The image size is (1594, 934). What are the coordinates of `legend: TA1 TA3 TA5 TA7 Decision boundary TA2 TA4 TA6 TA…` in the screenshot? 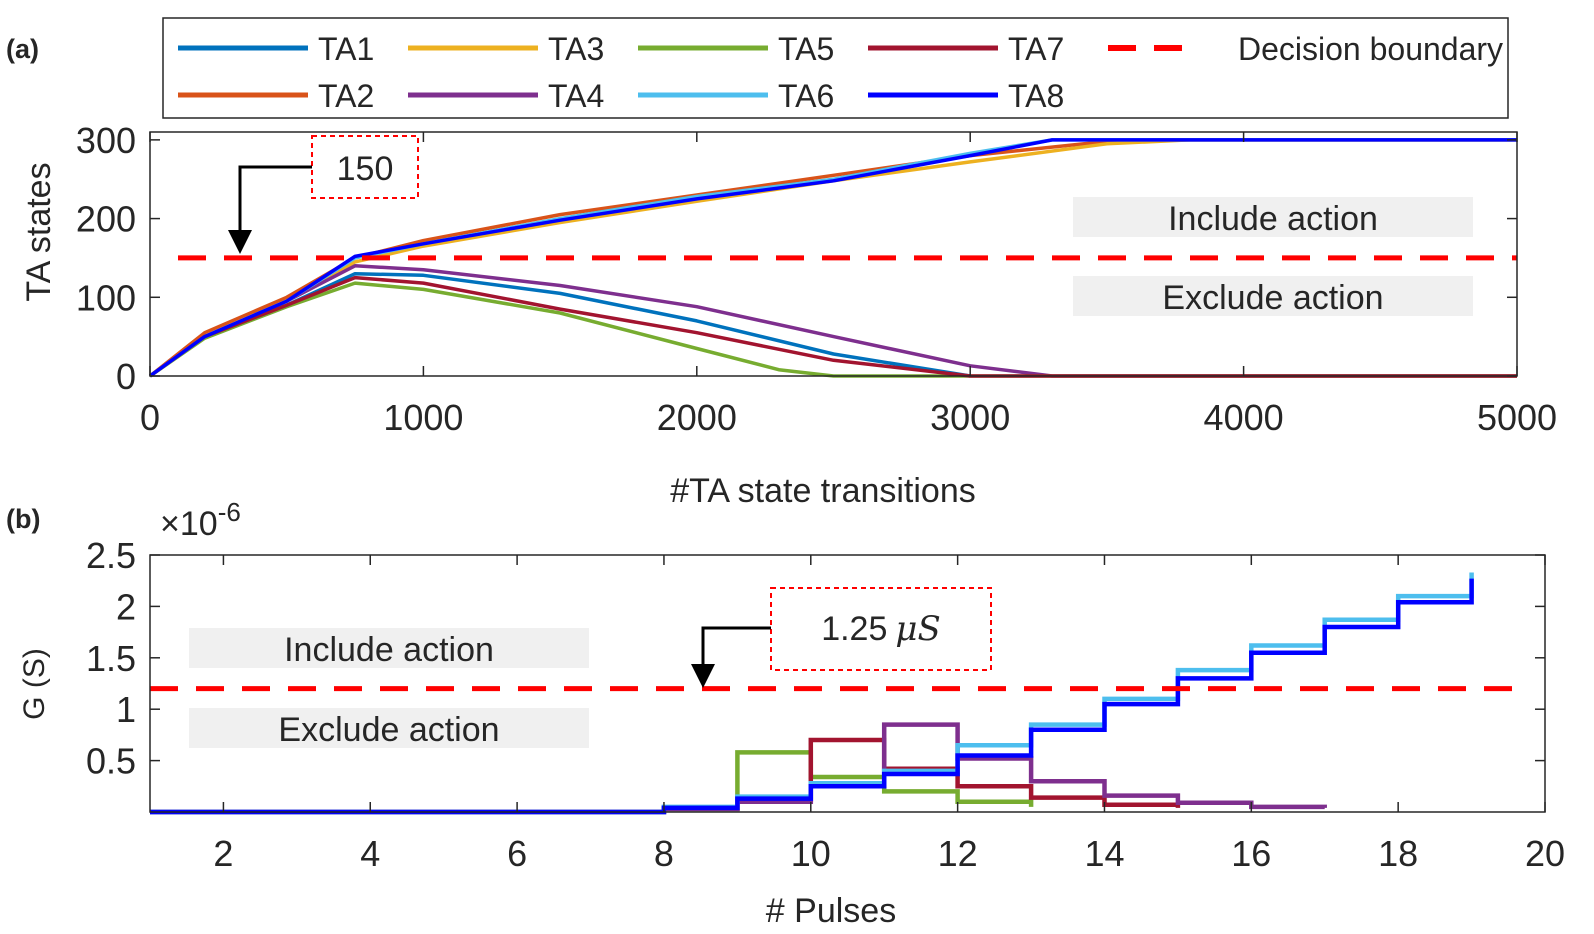 It's located at (840, 72).